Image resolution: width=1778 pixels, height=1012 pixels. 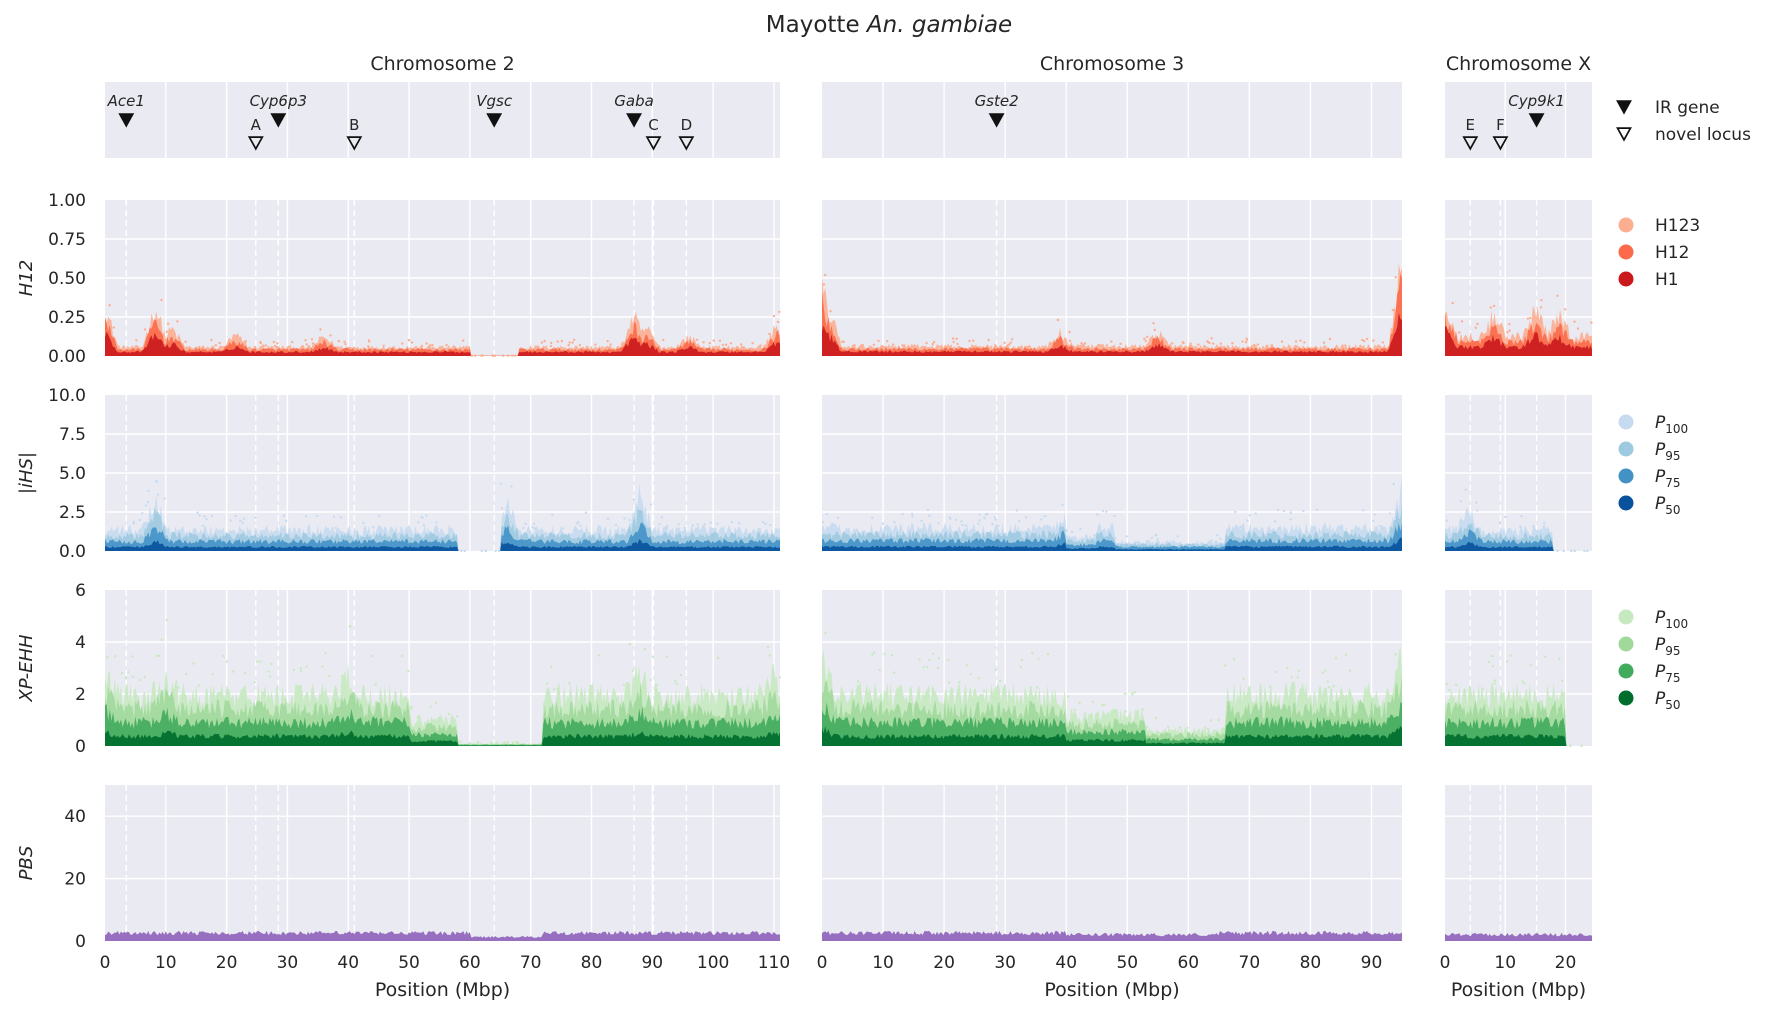 I want to click on legend-label: P50, so click(x=1668, y=505).